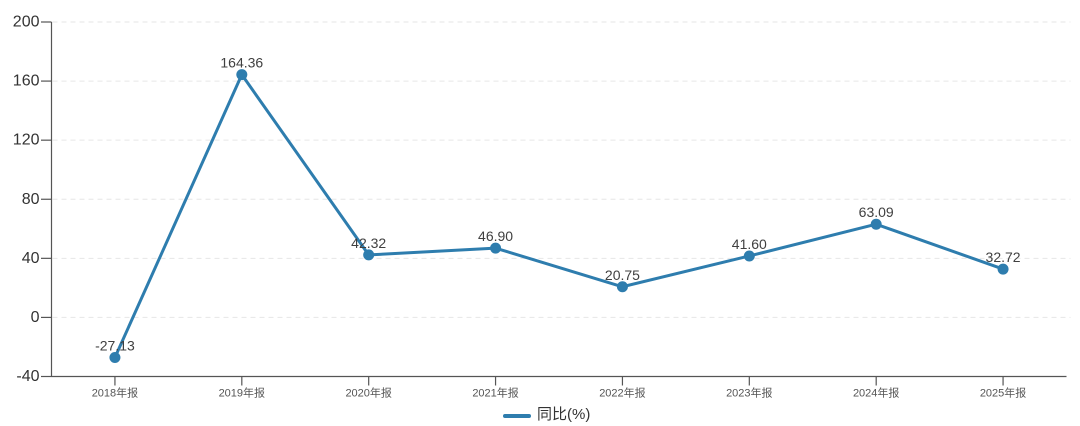 This screenshot has height=426, width=1080. What do you see at coordinates (368, 243) in the screenshot?
I see `data-point-label: 42.32` at bounding box center [368, 243].